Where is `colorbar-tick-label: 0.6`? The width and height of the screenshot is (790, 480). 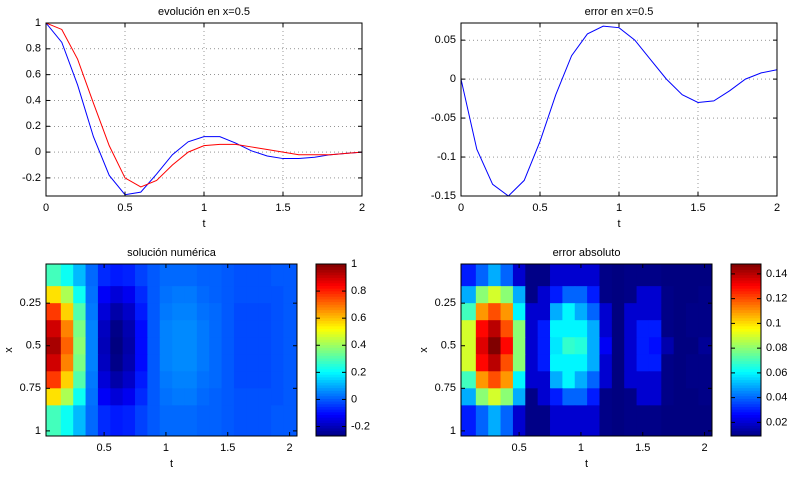
colorbar-tick-label: 0.6 is located at coordinates (358, 318).